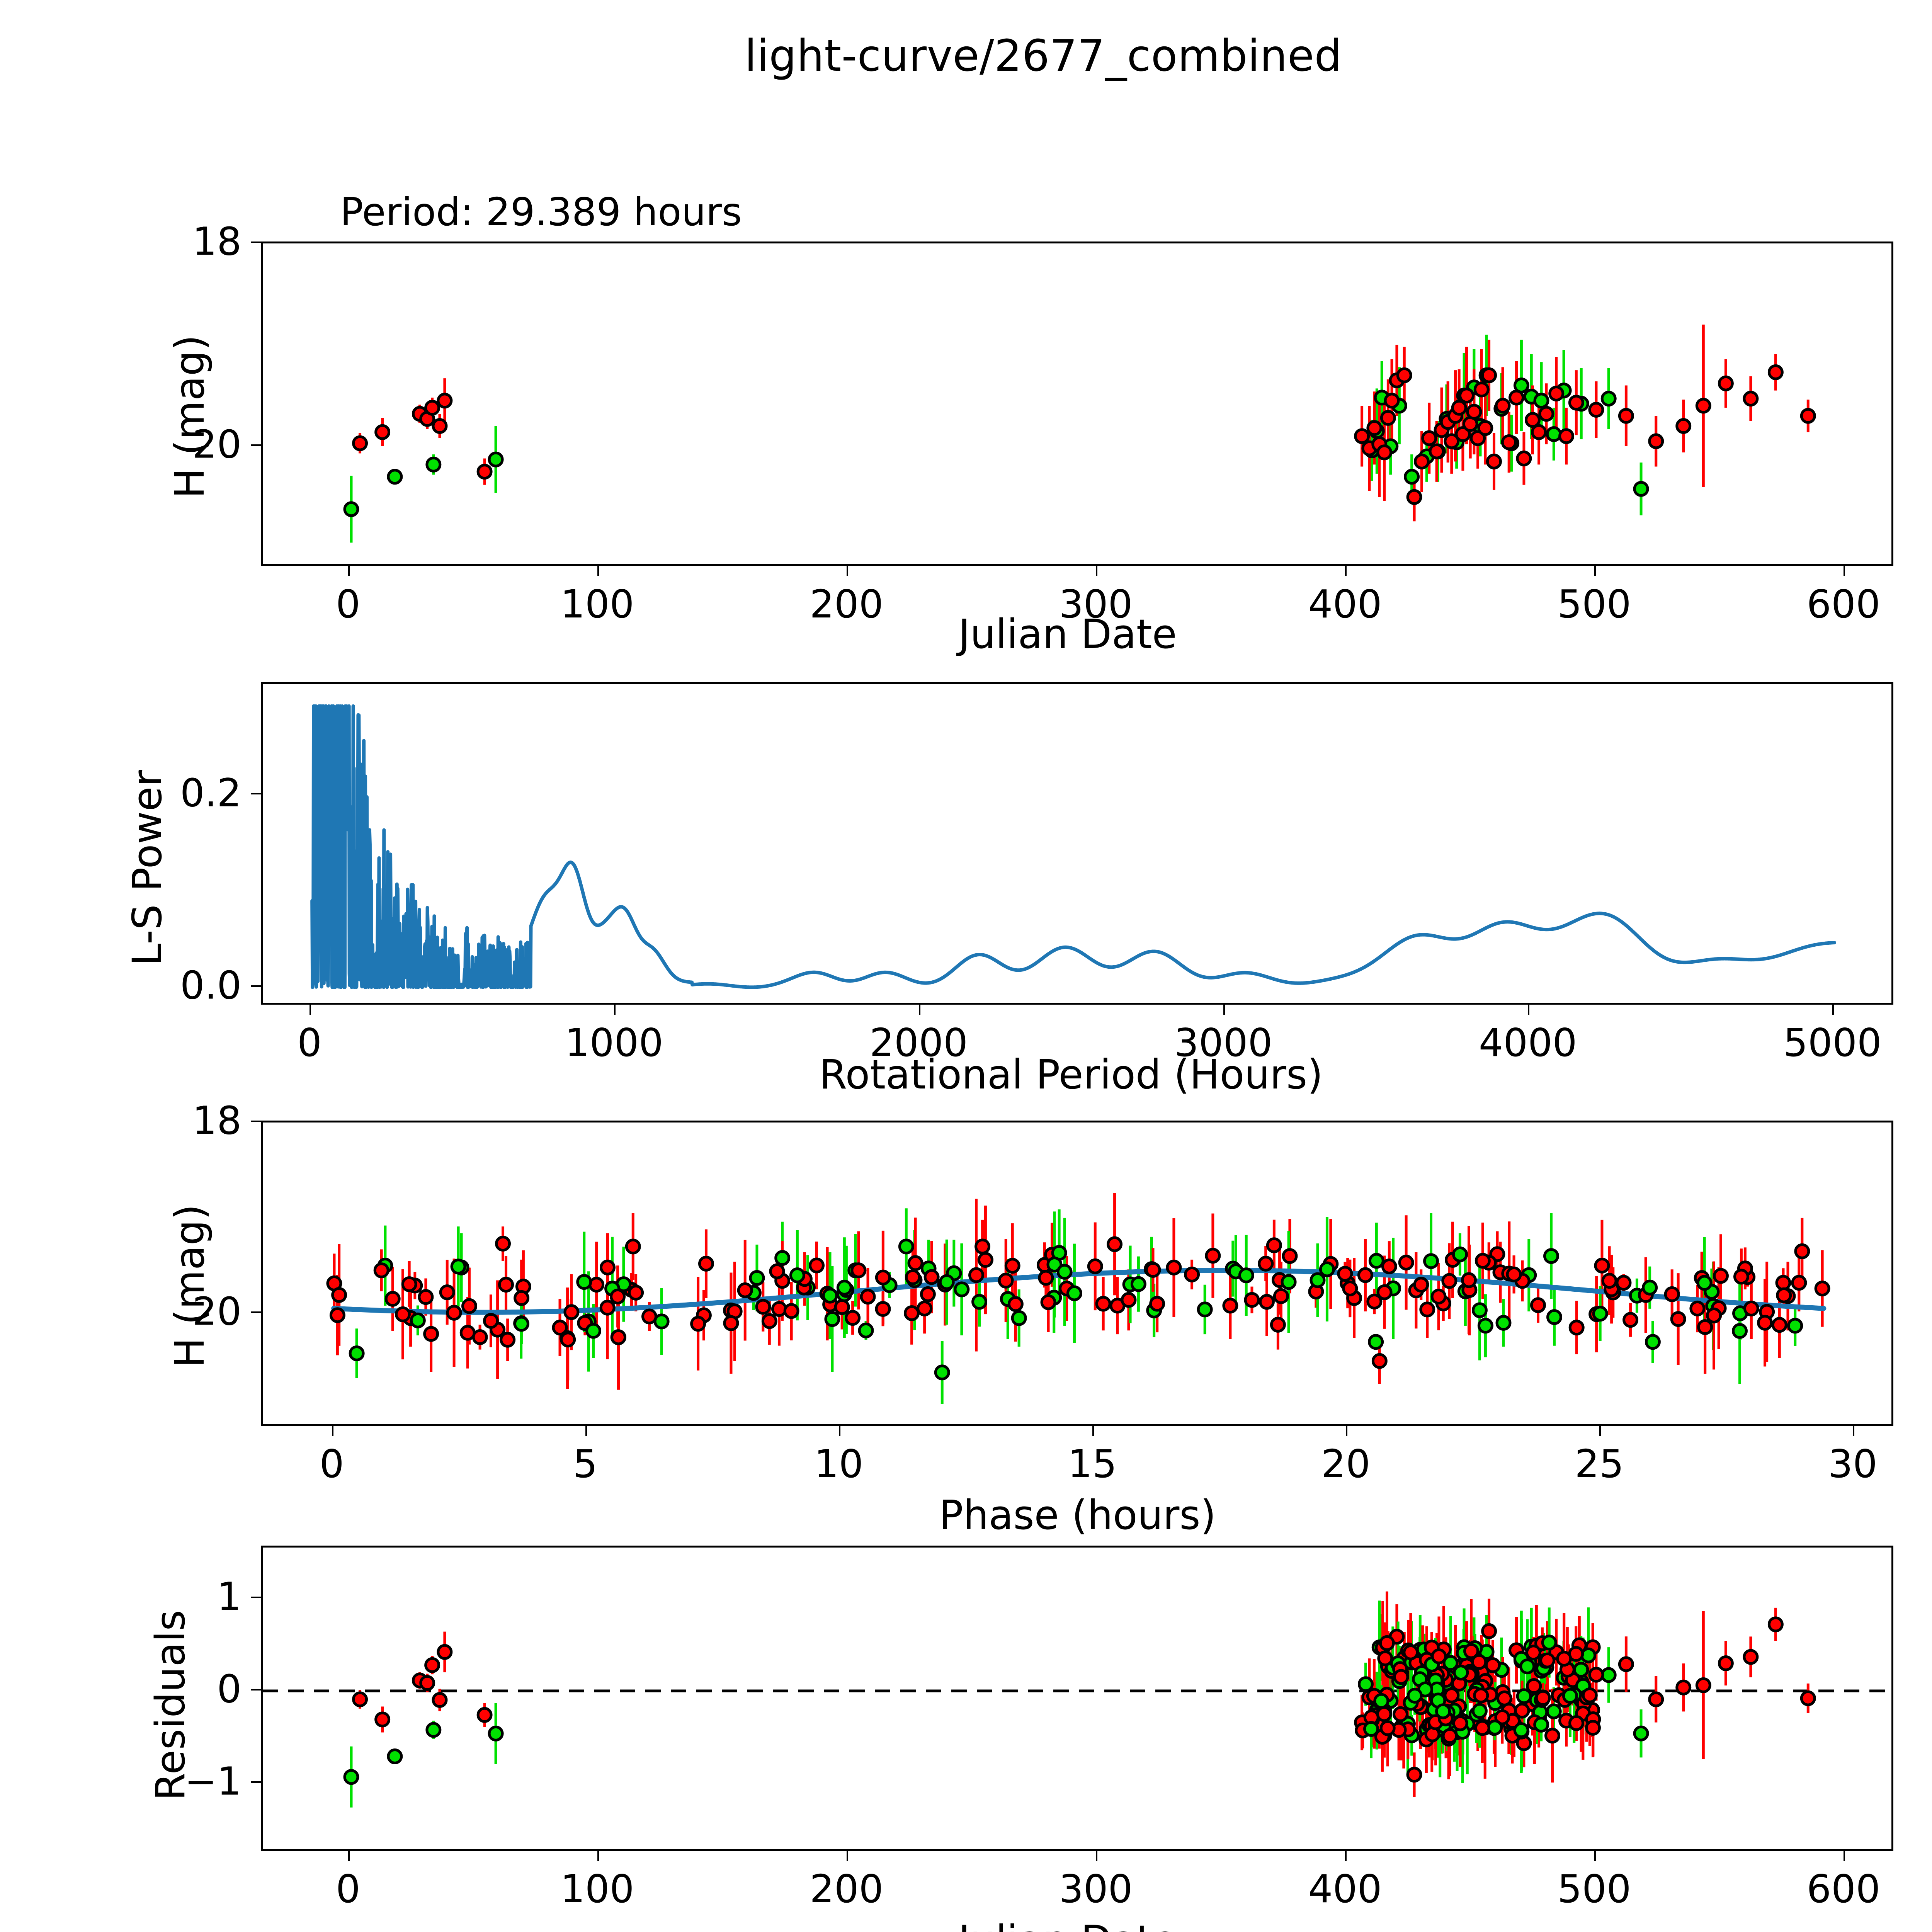 The height and width of the screenshot is (1932, 1932). Describe the element at coordinates (919, 1042) in the screenshot. I see `x-tick-label: 2000` at that location.